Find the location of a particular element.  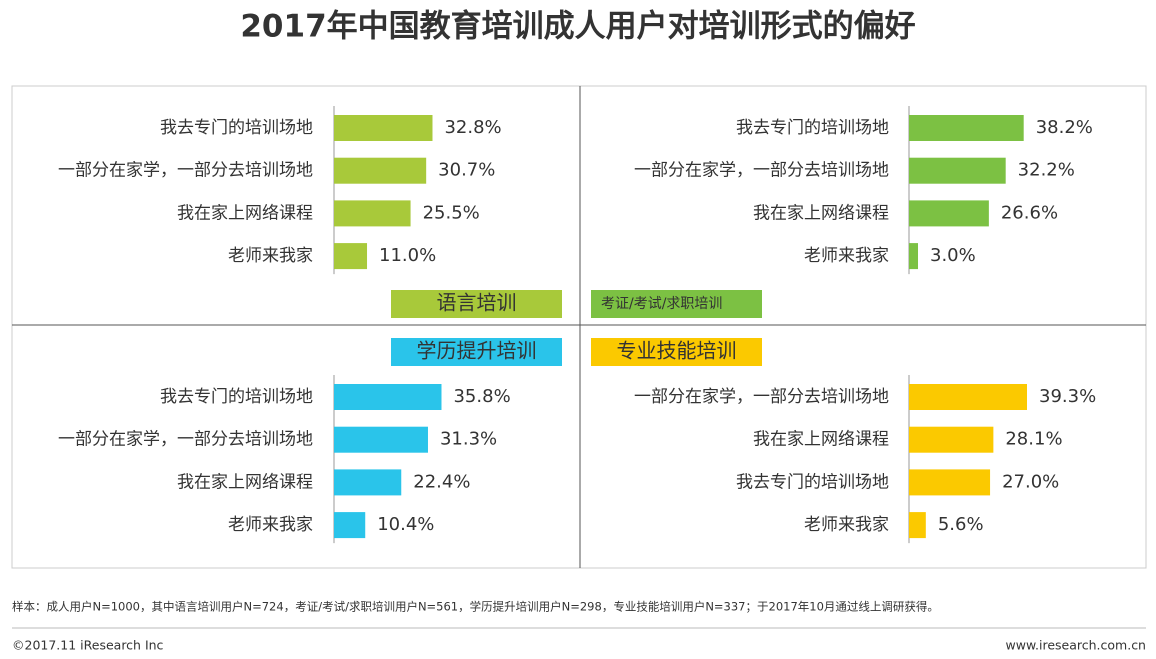

page-title: 2017年中国教育培训成人用户对培训形式的偏好 is located at coordinates (577, 27).